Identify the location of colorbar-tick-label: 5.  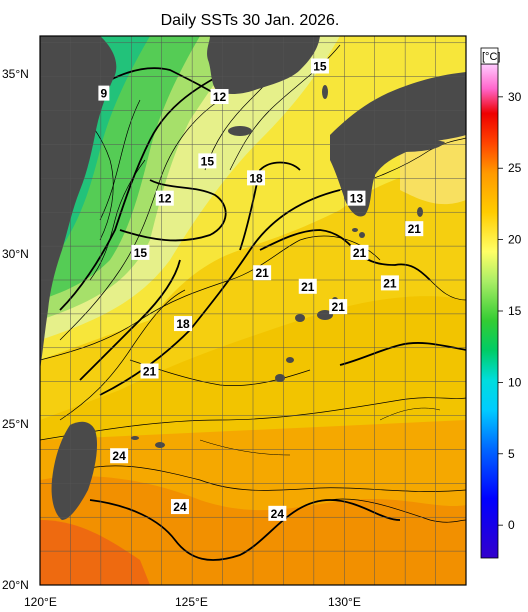
(511, 454).